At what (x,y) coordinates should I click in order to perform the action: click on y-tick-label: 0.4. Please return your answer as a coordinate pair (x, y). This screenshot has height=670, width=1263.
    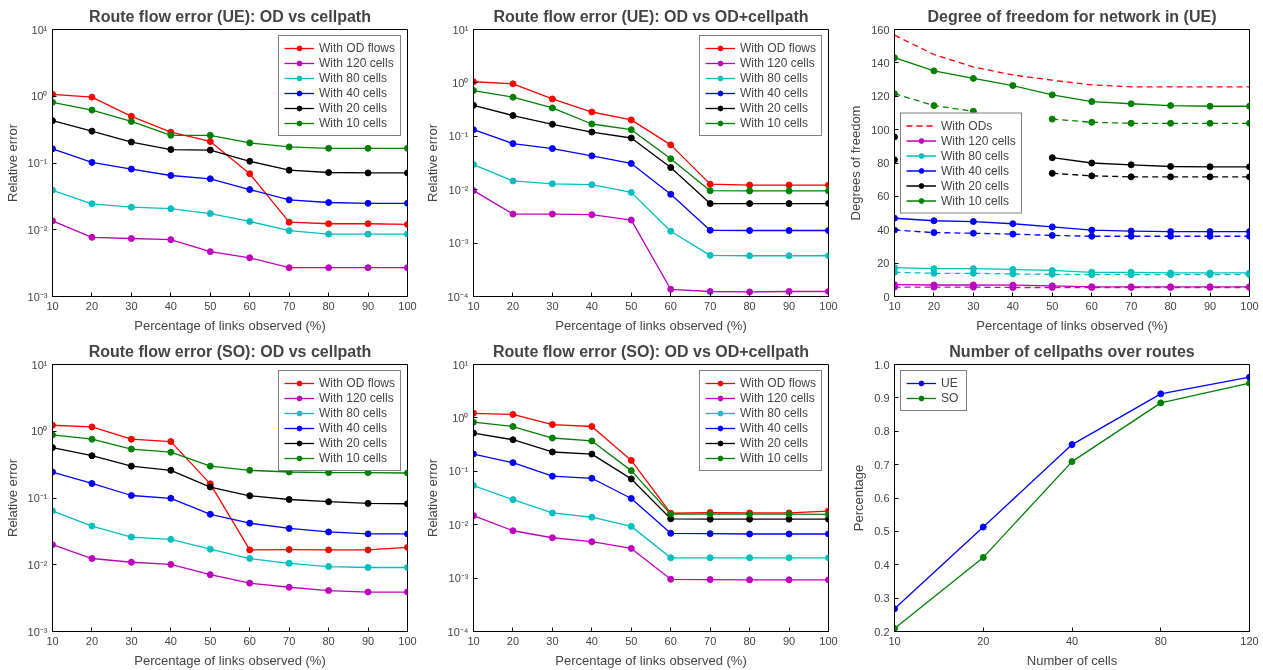
    Looking at the image, I should click on (882, 564).